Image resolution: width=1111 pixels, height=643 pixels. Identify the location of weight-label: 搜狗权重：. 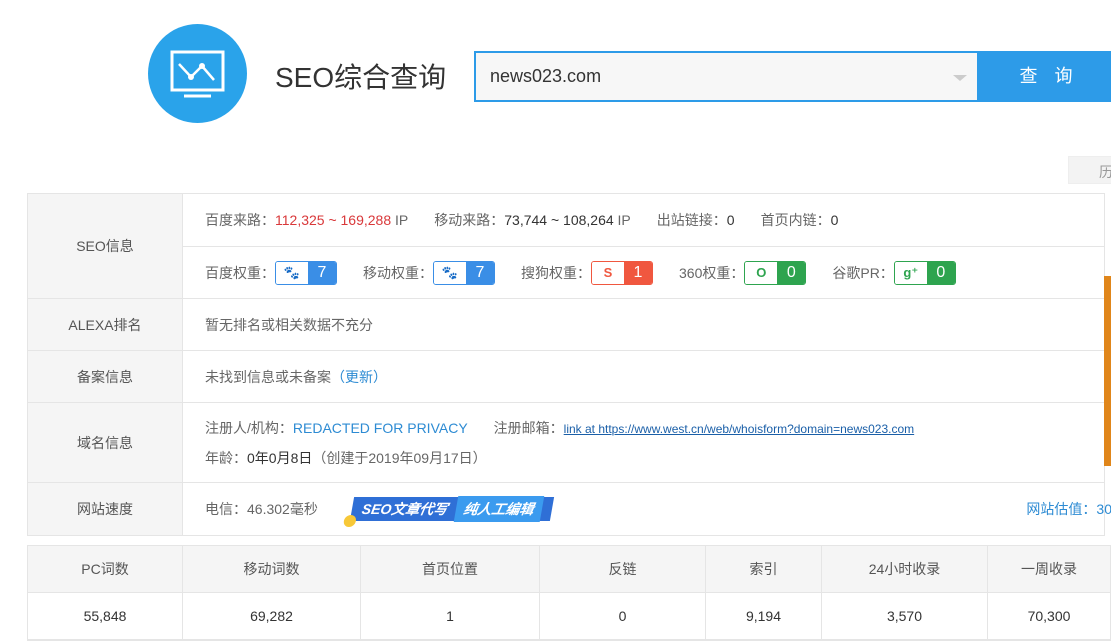
(556, 272).